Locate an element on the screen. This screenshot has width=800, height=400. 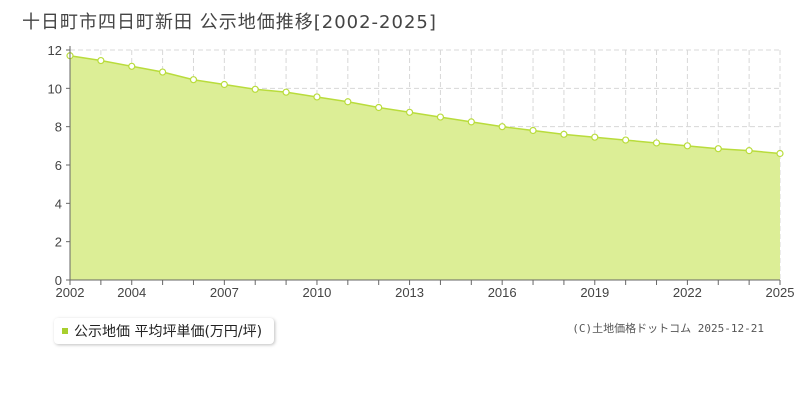
x-tick-label: 2019 is located at coordinates (594, 292).